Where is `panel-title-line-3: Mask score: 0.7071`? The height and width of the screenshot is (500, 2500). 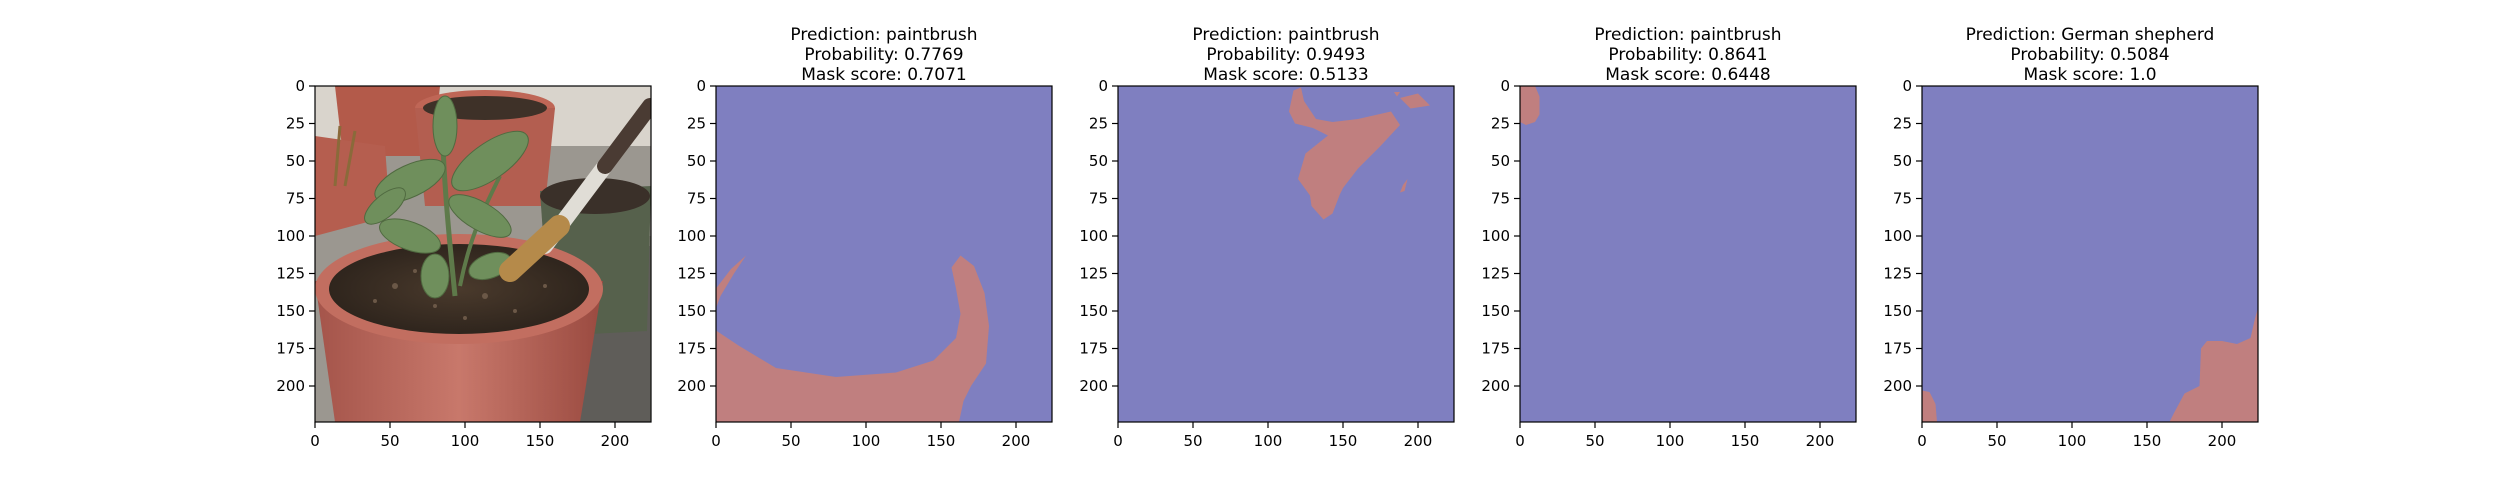
panel-title-line-3: Mask score: 0.7071 is located at coordinates (883, 75).